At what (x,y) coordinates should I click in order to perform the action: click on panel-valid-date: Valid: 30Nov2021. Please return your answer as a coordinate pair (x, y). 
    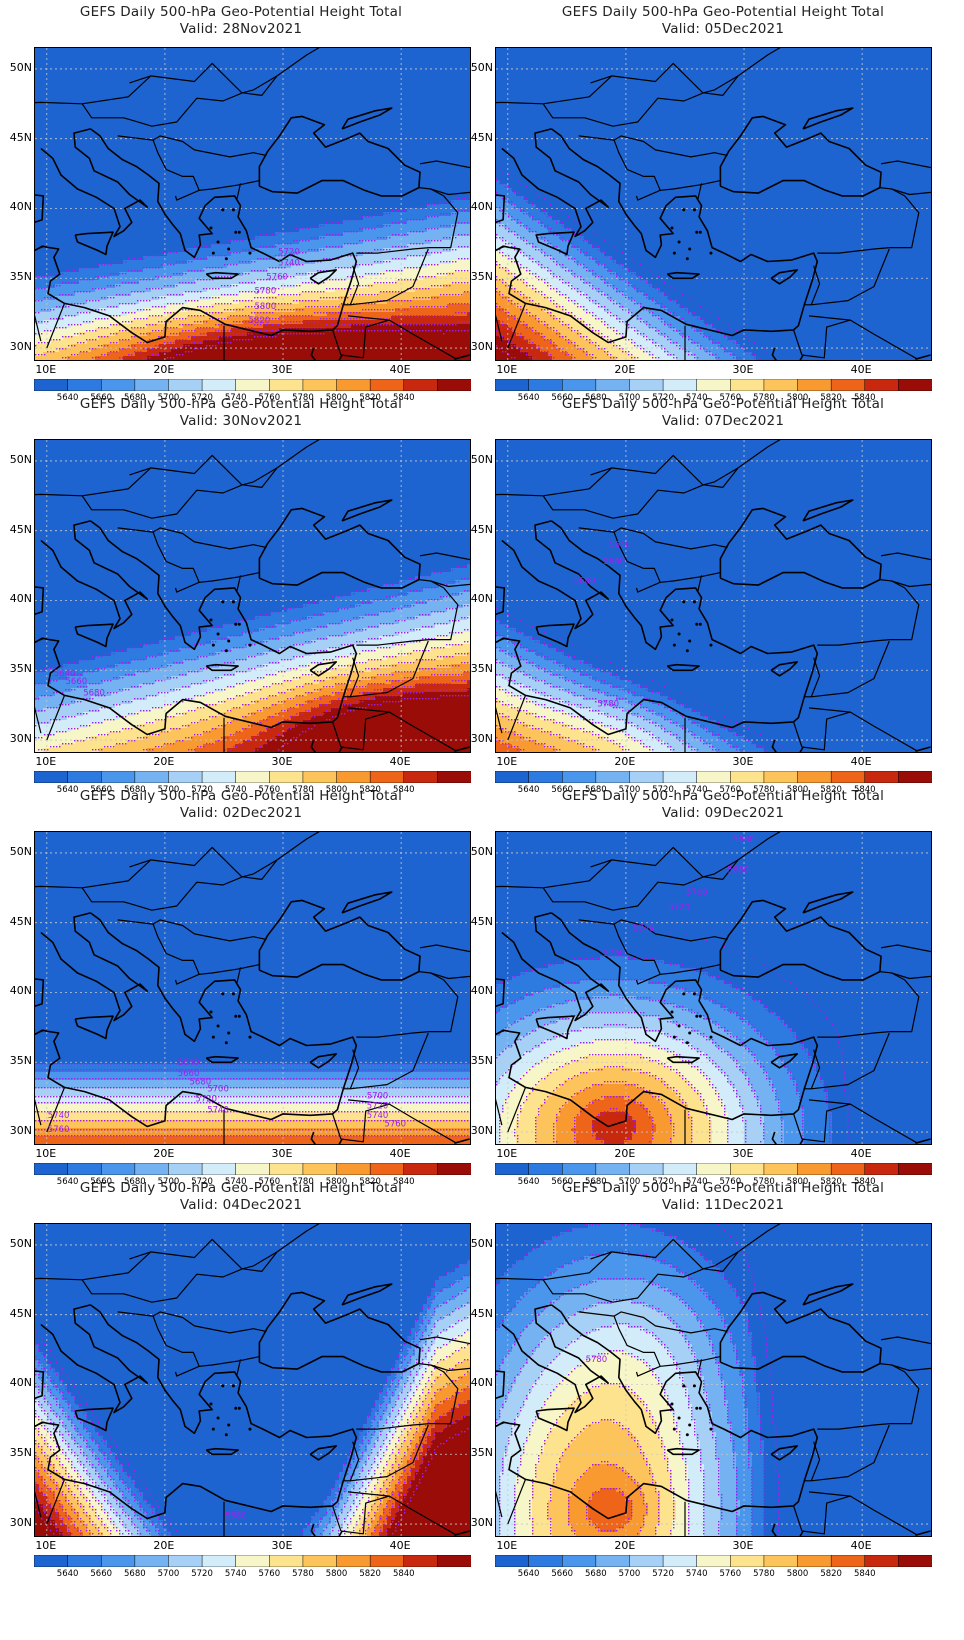
    Looking at the image, I should click on (241, 421).